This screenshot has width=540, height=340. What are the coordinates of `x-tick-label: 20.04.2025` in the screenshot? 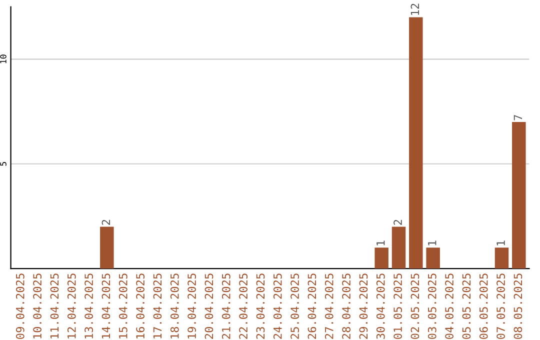 It's located at (209, 306).